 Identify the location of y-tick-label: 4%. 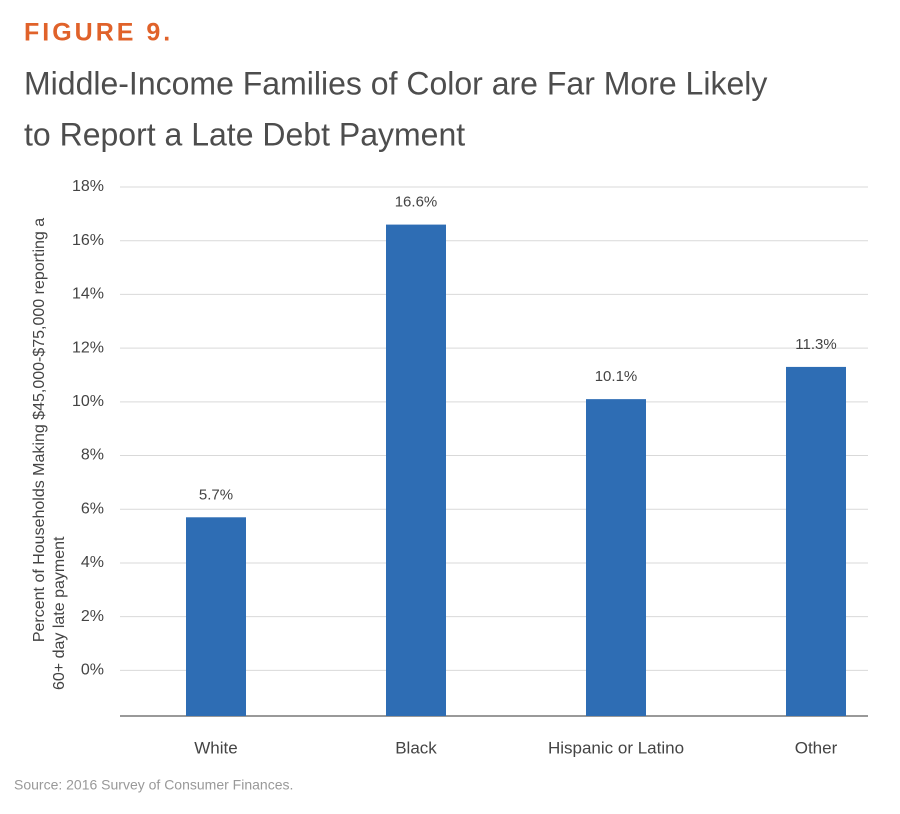
(92, 562).